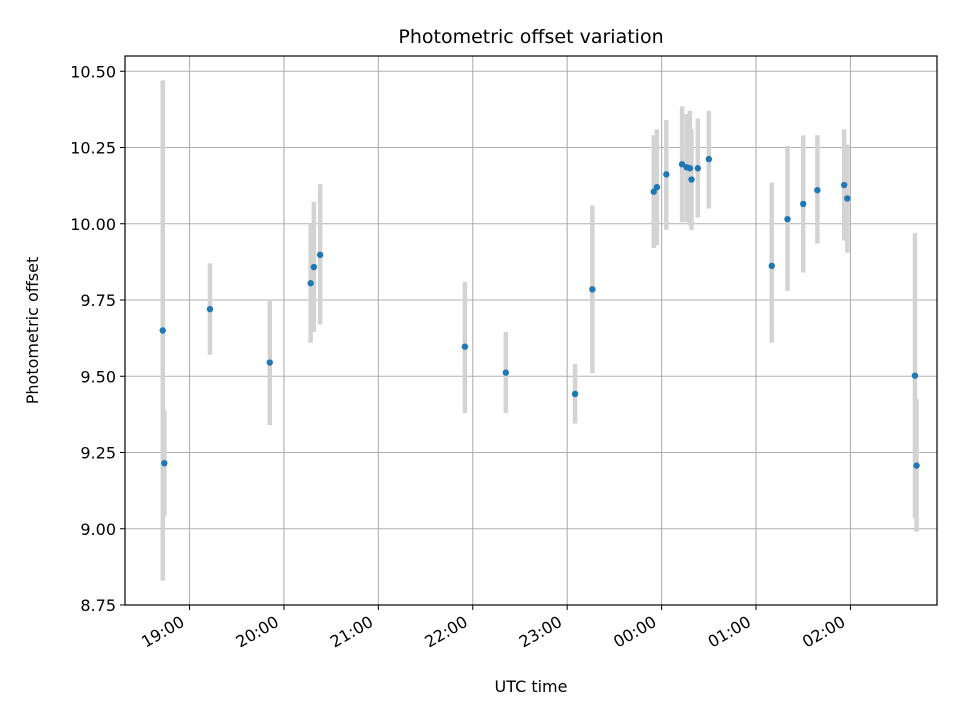 This screenshot has height=720, width=960. What do you see at coordinates (98, 300) in the screenshot?
I see `y-tick-label: 9.75` at bounding box center [98, 300].